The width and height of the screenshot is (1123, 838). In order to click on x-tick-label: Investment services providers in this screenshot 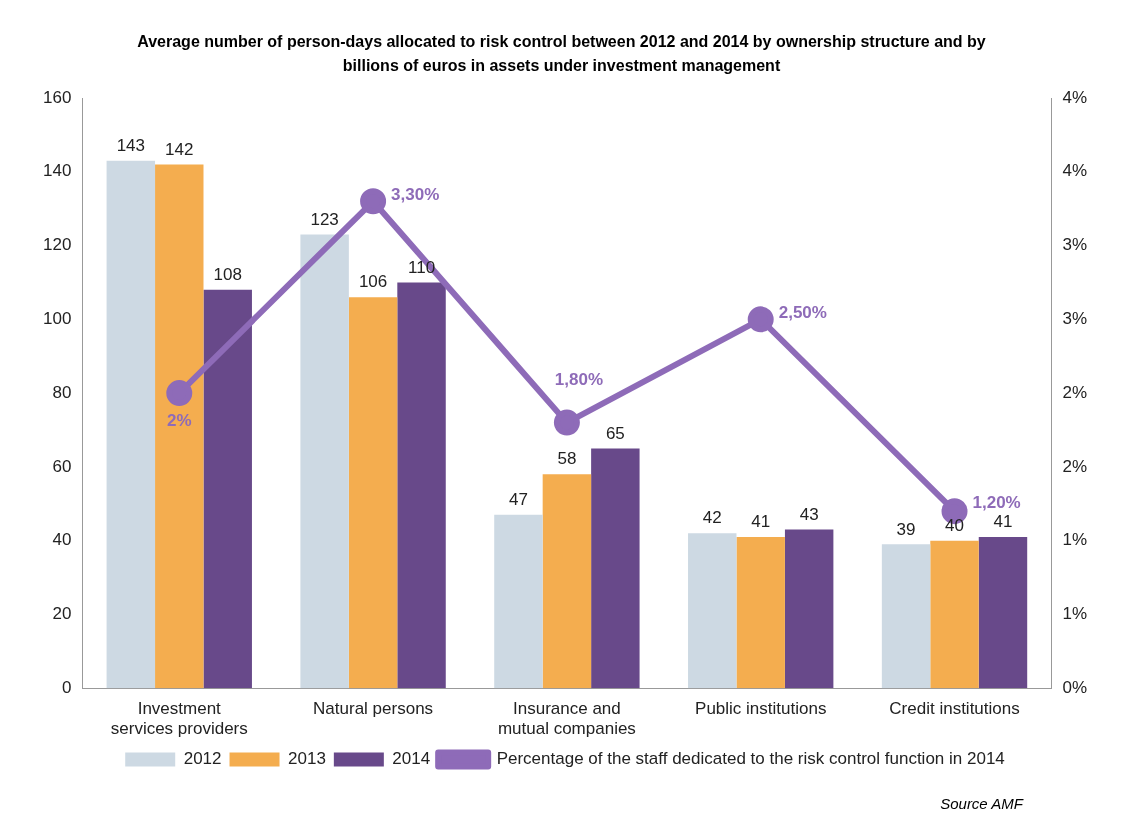, I will do `click(179, 719)`.